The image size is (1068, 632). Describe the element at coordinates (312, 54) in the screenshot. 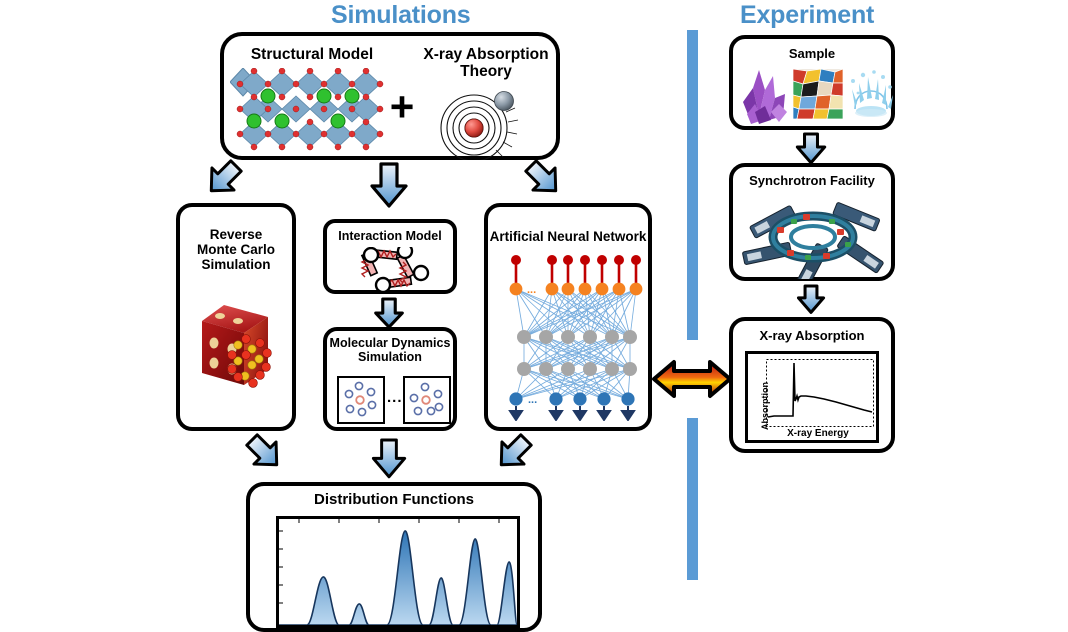

I see `structural-model-label: Structural Model` at that location.